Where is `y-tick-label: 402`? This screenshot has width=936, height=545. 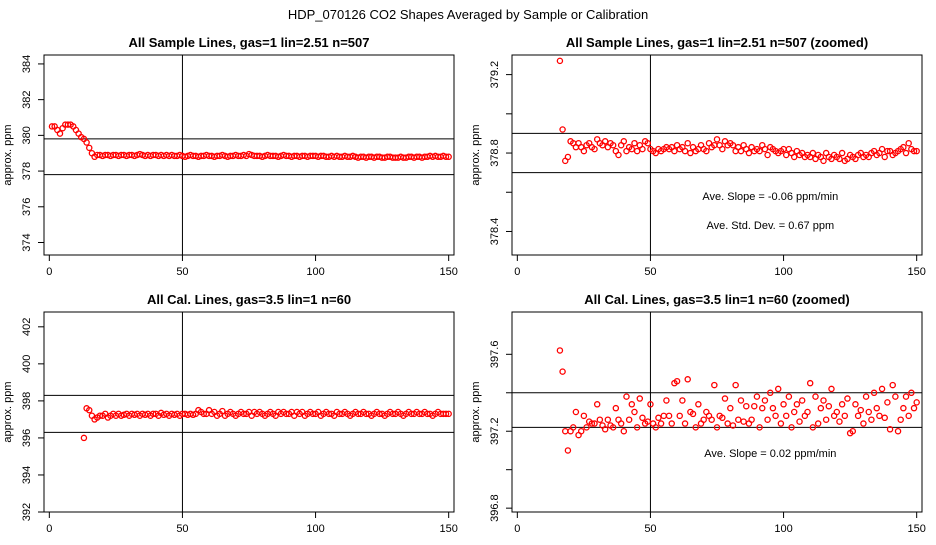 y-tick-label: 402 is located at coordinates (27, 327).